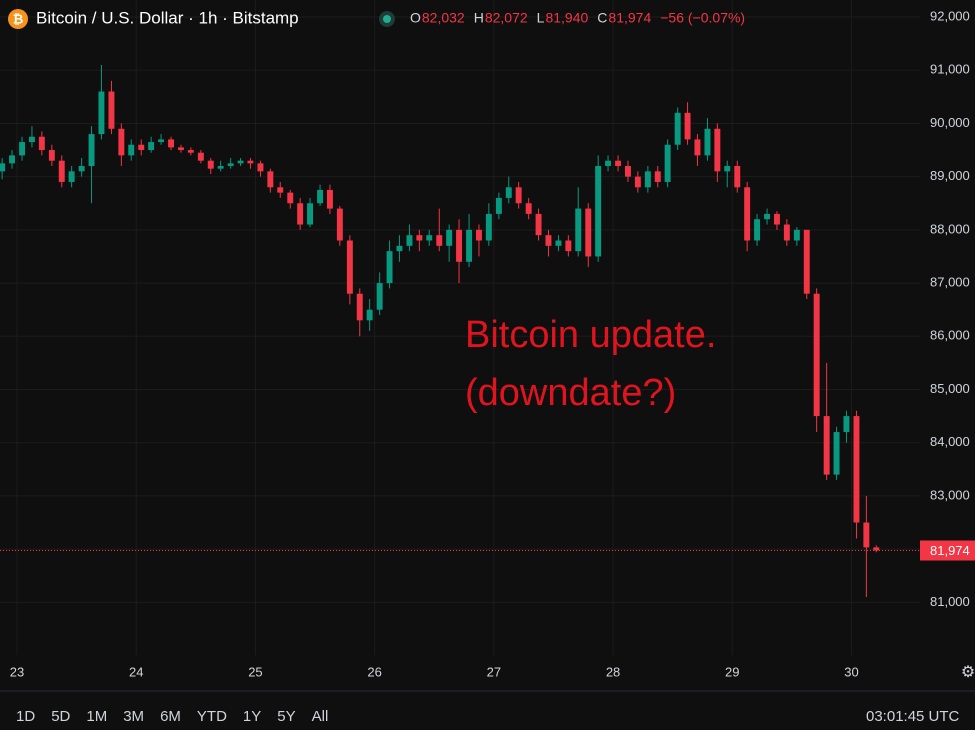  What do you see at coordinates (950, 15) in the screenshot?
I see `y-tick-label: 92,000` at bounding box center [950, 15].